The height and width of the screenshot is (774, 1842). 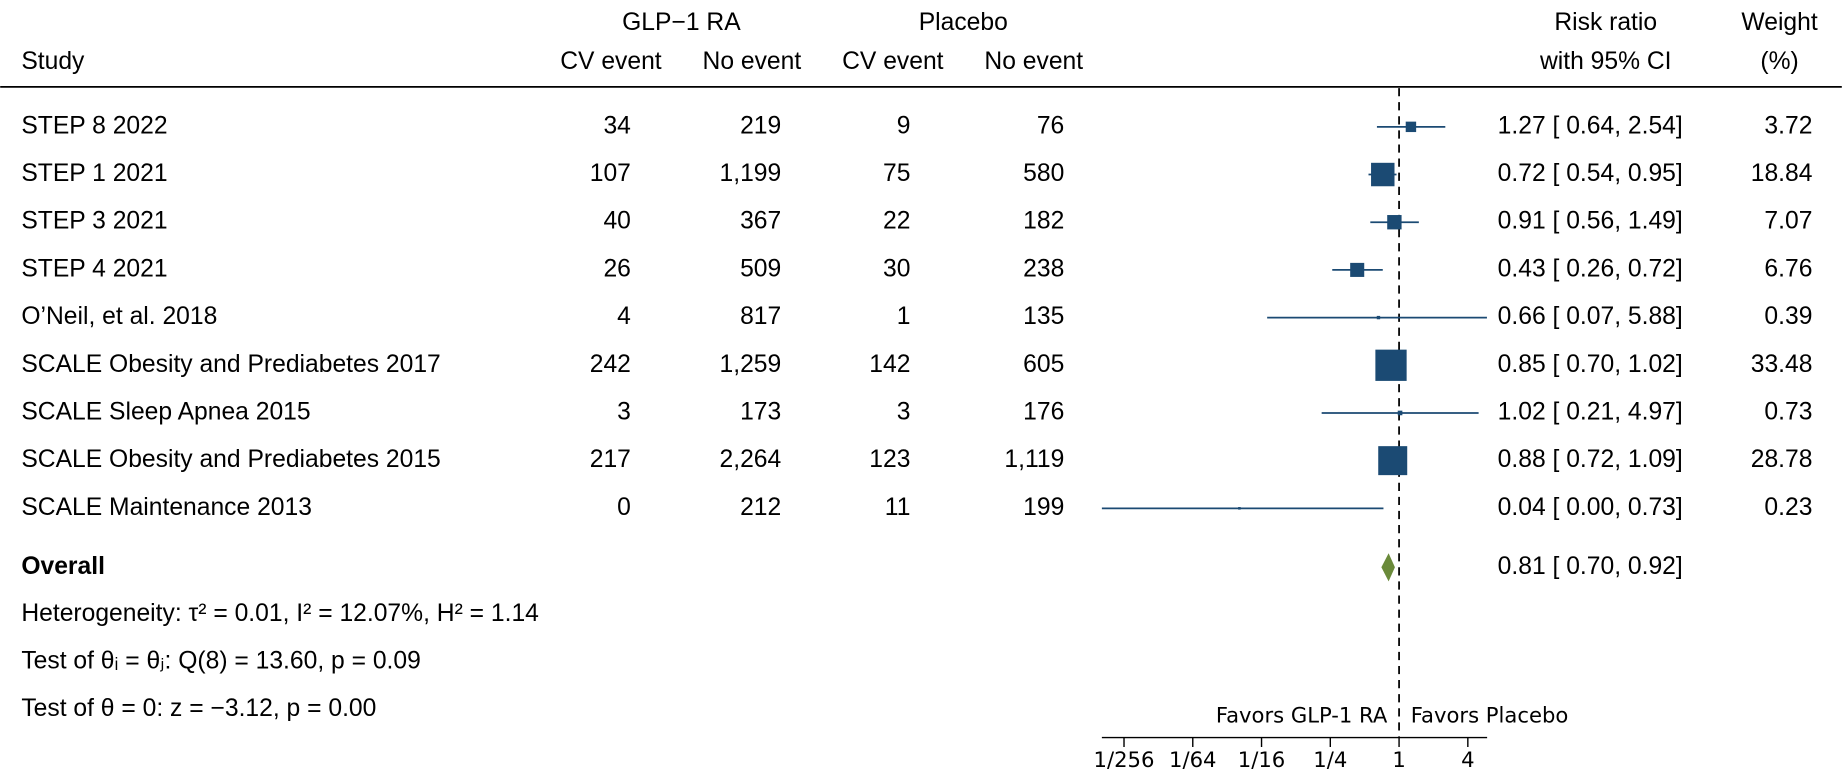 What do you see at coordinates (624, 507) in the screenshot?
I see `count-cell: 0` at bounding box center [624, 507].